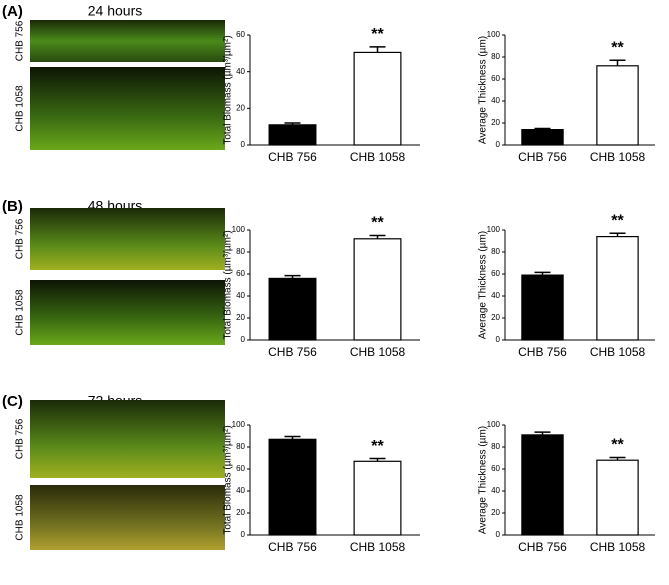  What do you see at coordinates (115, 11) in the screenshot?
I see `time-label: 24 hours` at bounding box center [115, 11].